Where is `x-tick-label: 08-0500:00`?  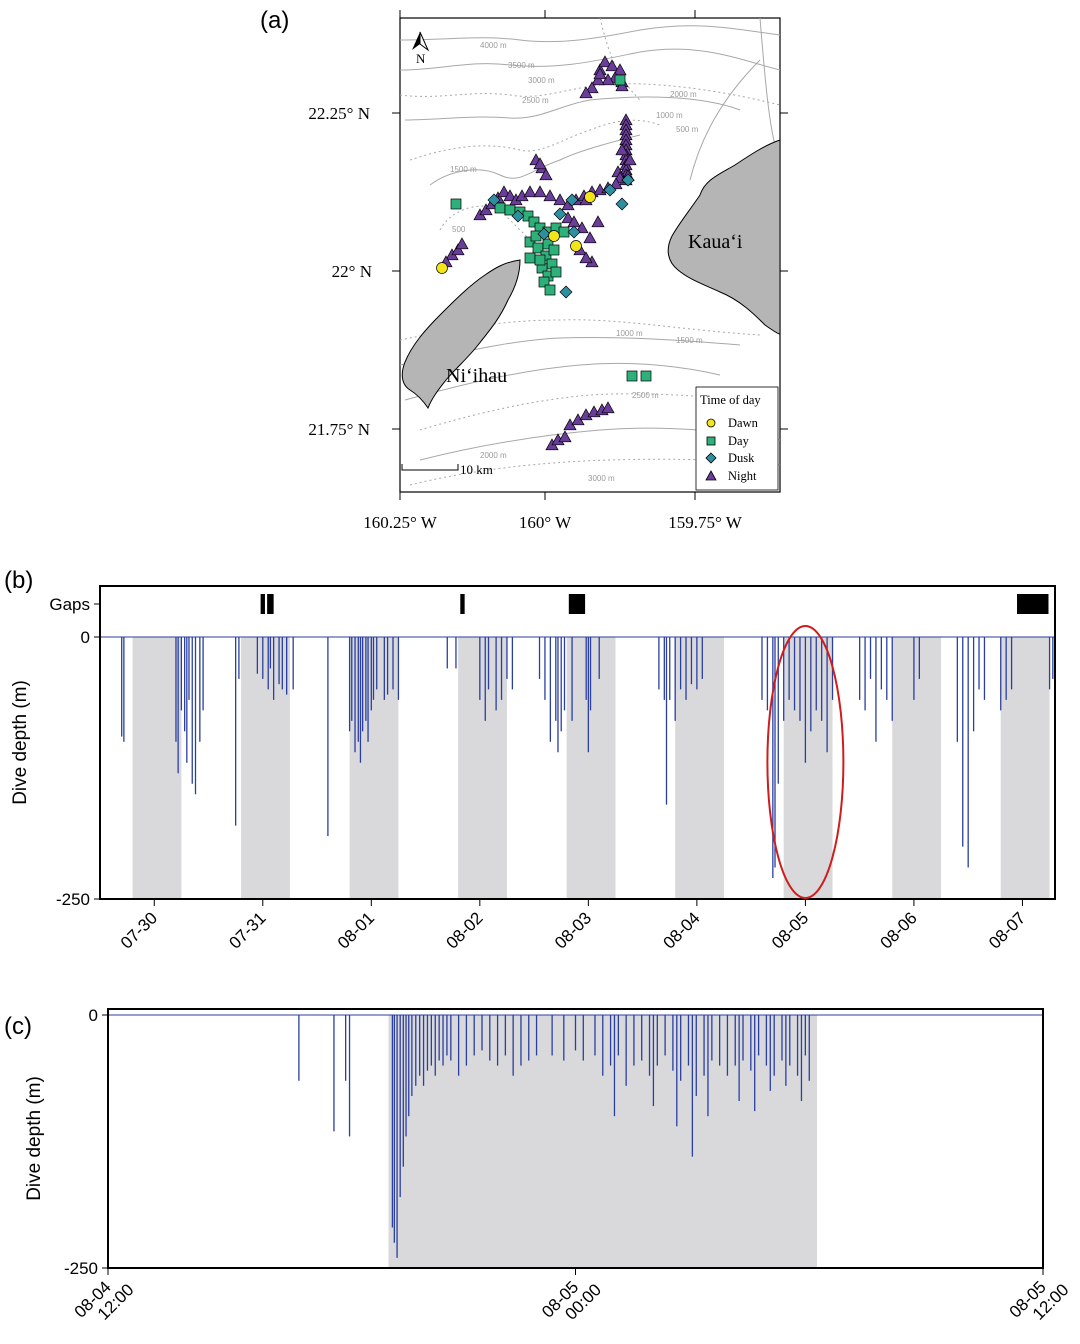 x-tick-label: 08-0500:00 is located at coordinates (571, 1300).